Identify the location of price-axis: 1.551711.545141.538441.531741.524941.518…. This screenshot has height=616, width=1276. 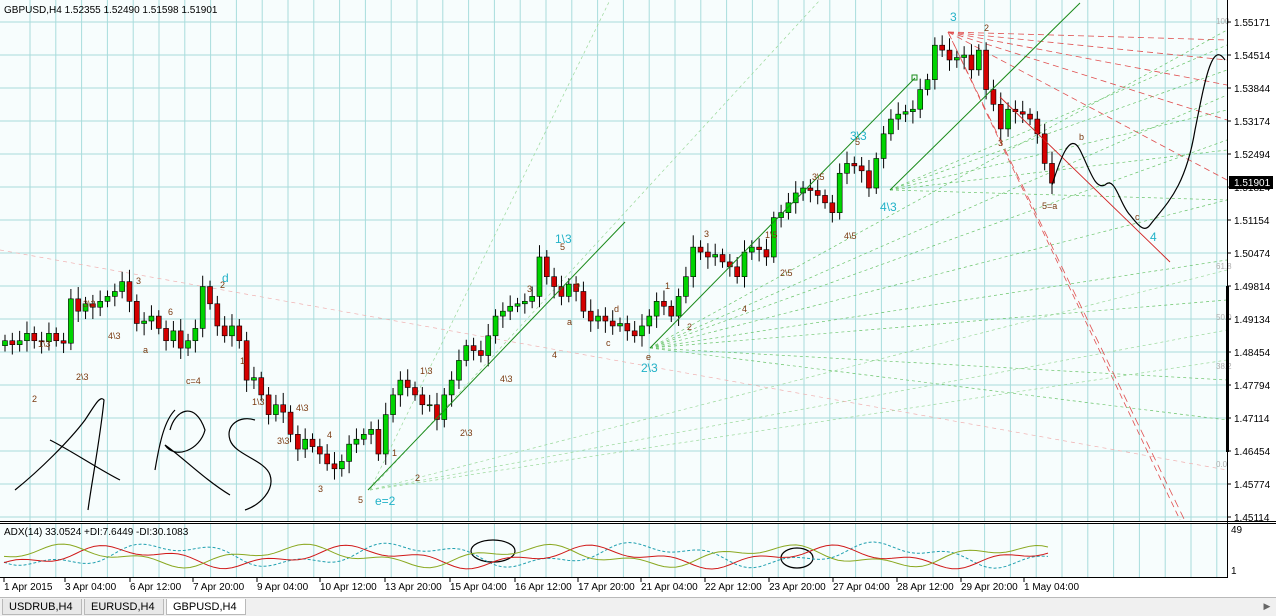
(1248, 271).